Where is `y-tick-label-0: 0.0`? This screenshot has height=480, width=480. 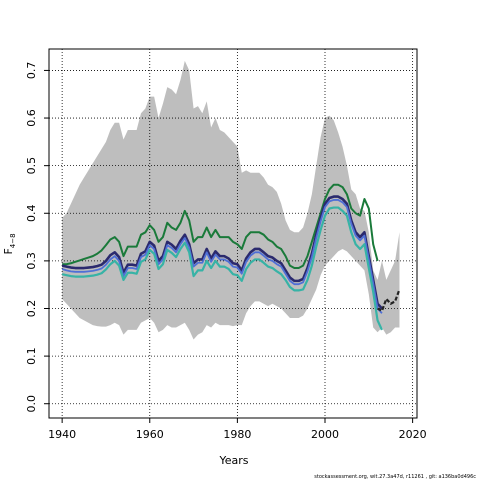
y-tick-label-0: 0.0 is located at coordinates (31, 404).